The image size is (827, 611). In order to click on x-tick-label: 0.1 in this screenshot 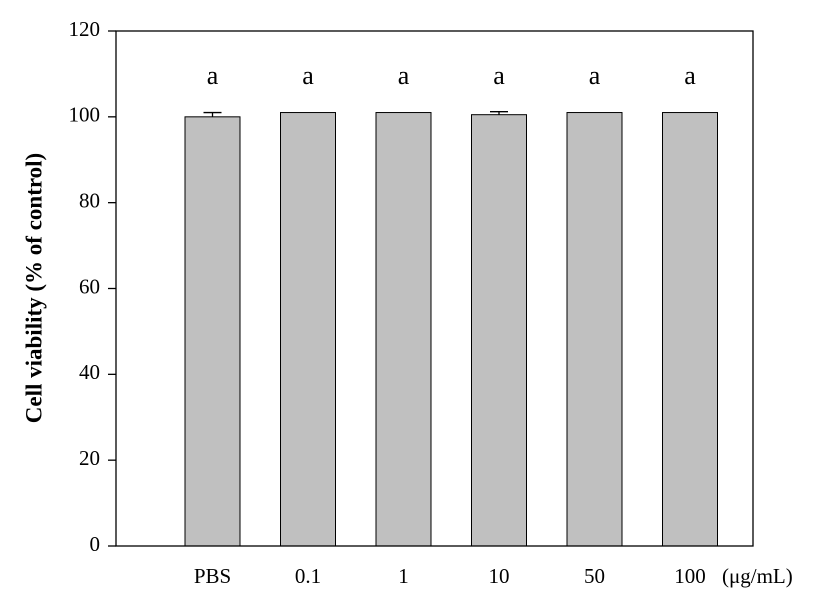, I will do `click(308, 576)`.